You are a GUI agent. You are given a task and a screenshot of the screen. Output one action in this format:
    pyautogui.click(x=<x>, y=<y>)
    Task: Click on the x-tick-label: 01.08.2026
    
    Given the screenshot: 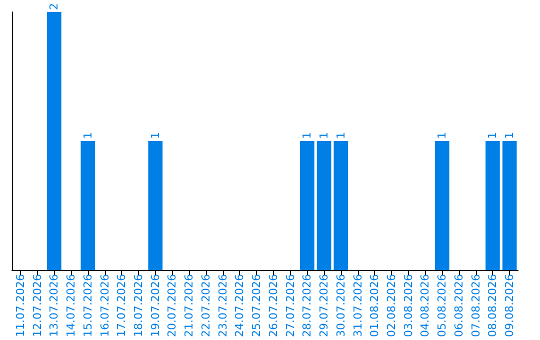 What is the action you would take?
    pyautogui.click(x=375, y=305)
    